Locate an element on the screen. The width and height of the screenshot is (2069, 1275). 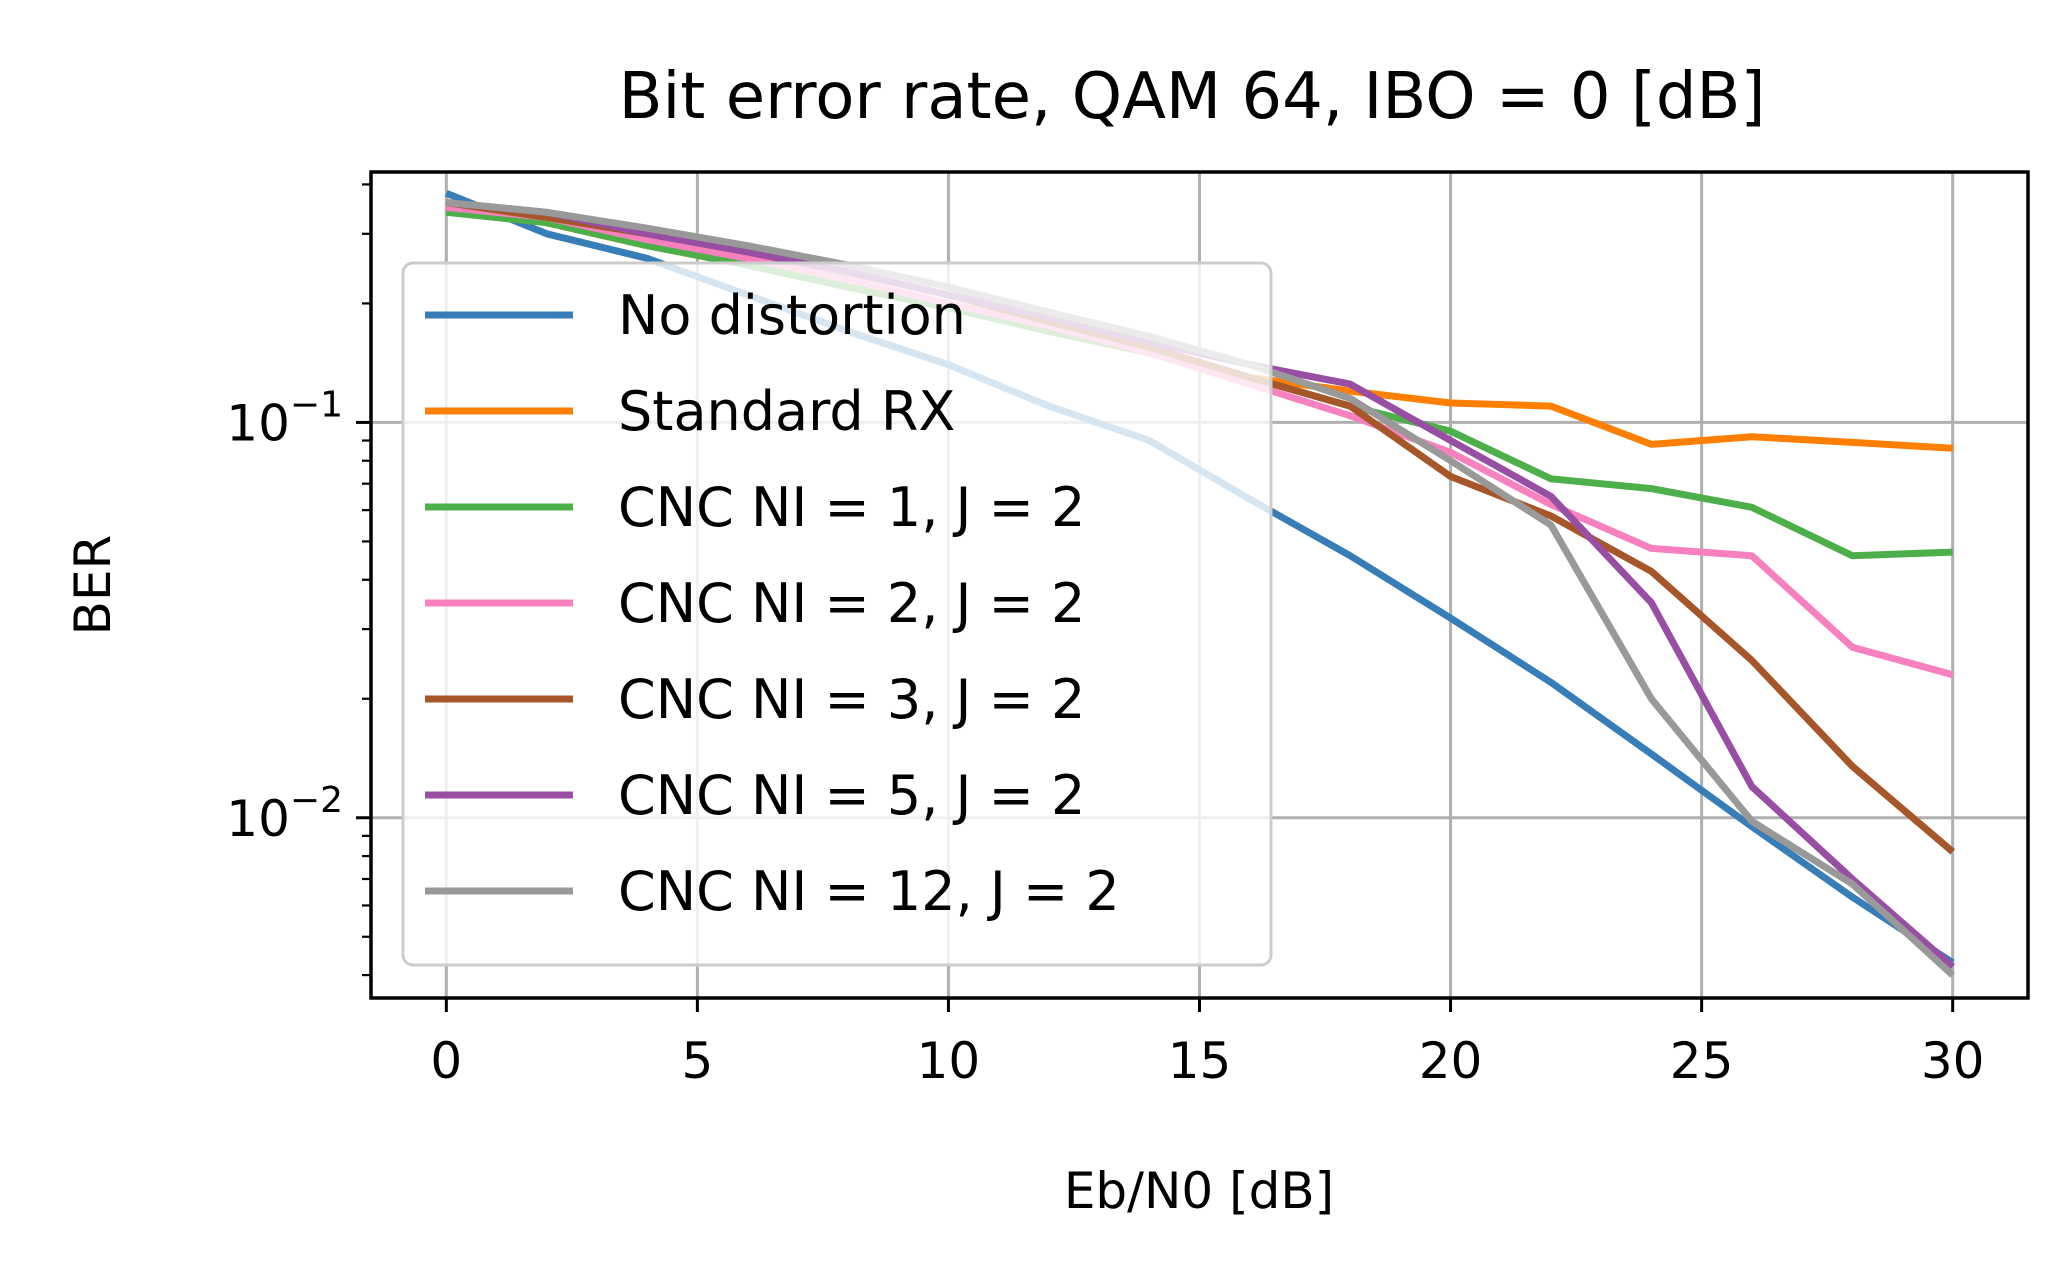
x-tick-label-4: 20 is located at coordinates (1451, 1061).